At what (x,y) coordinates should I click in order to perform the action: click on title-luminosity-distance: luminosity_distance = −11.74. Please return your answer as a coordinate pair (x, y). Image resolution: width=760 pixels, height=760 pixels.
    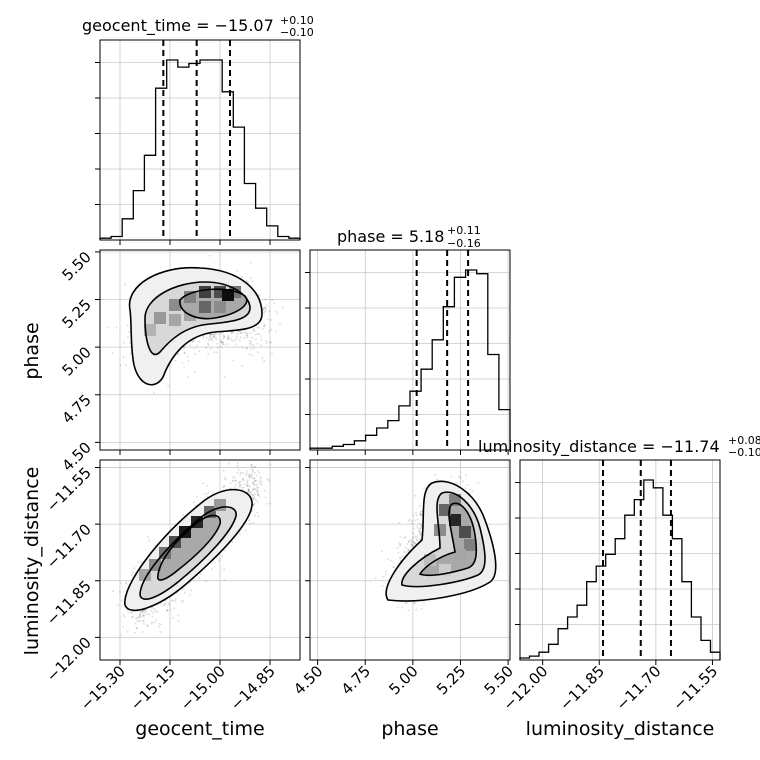
    Looking at the image, I should click on (599, 447).